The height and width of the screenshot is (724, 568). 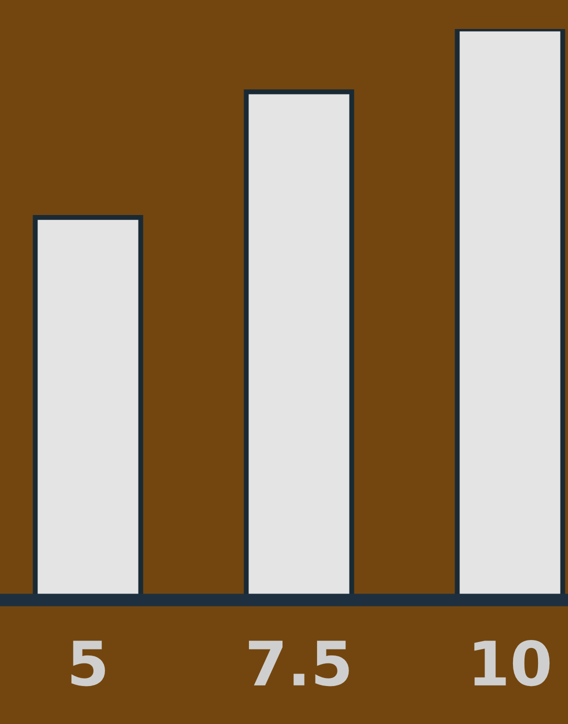 What do you see at coordinates (512, 663) in the screenshot?
I see `x-tick-label: 10` at bounding box center [512, 663].